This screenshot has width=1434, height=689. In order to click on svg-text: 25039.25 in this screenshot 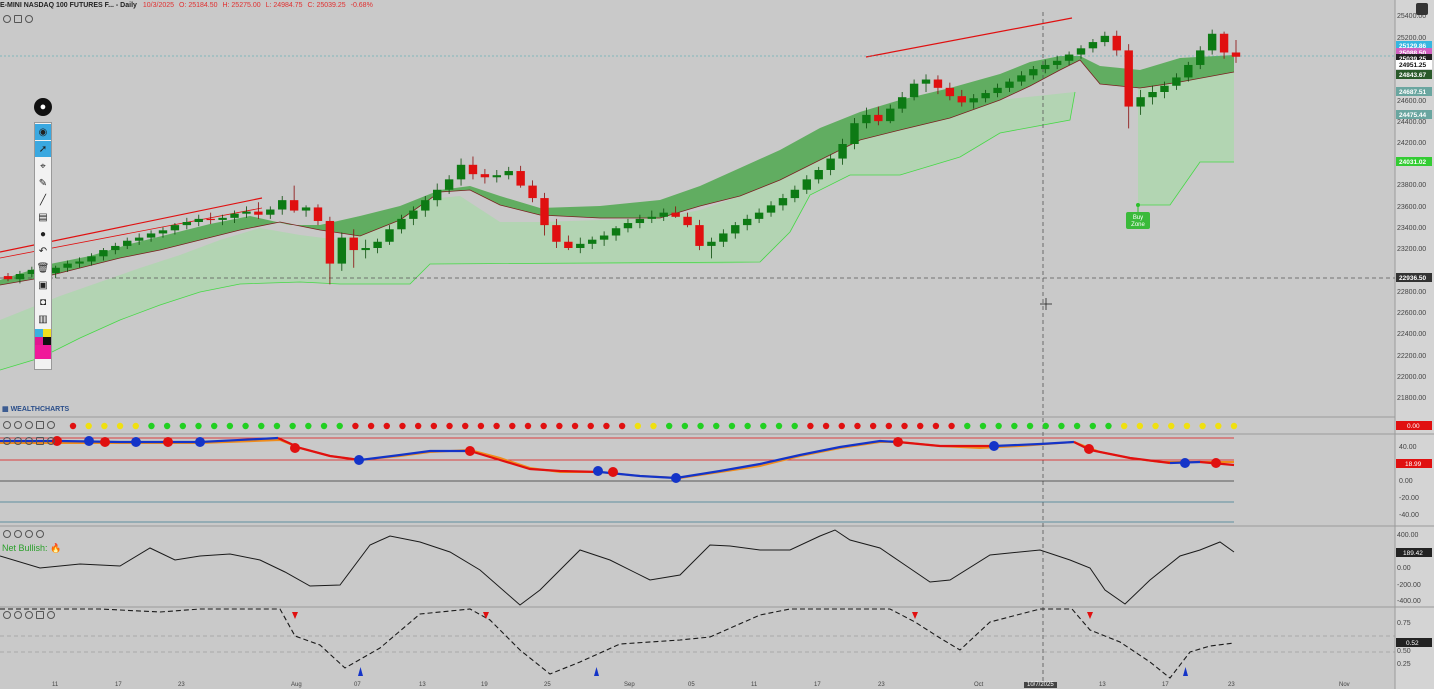, I will do `click(1412, 59)`.